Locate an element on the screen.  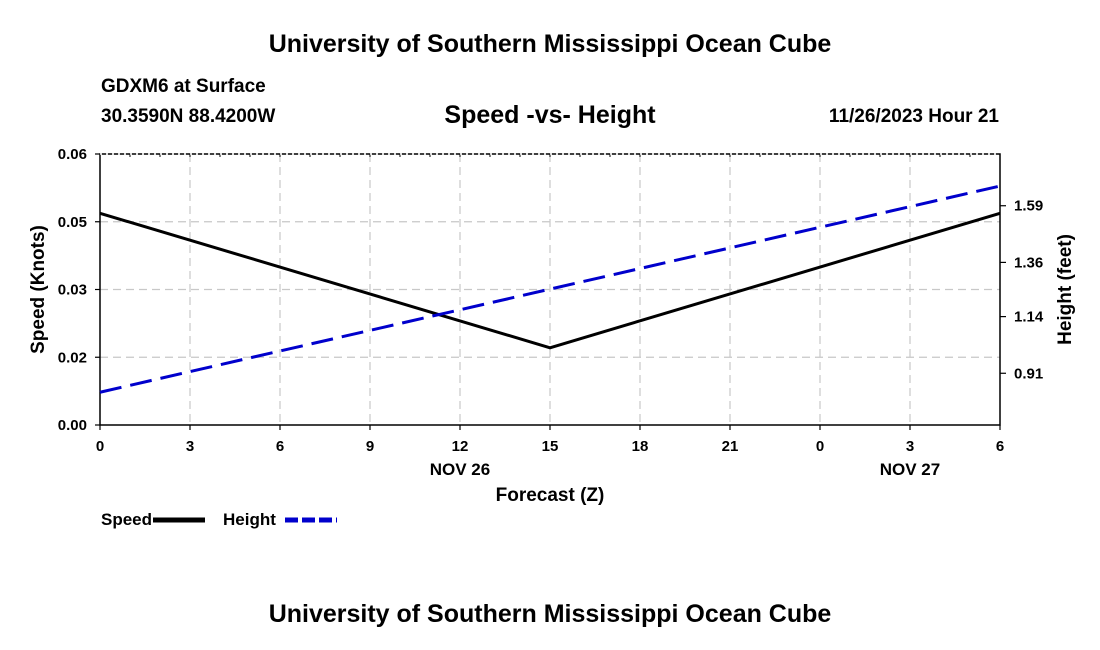
y-left-tick-label: 0.05 is located at coordinates (72, 222).